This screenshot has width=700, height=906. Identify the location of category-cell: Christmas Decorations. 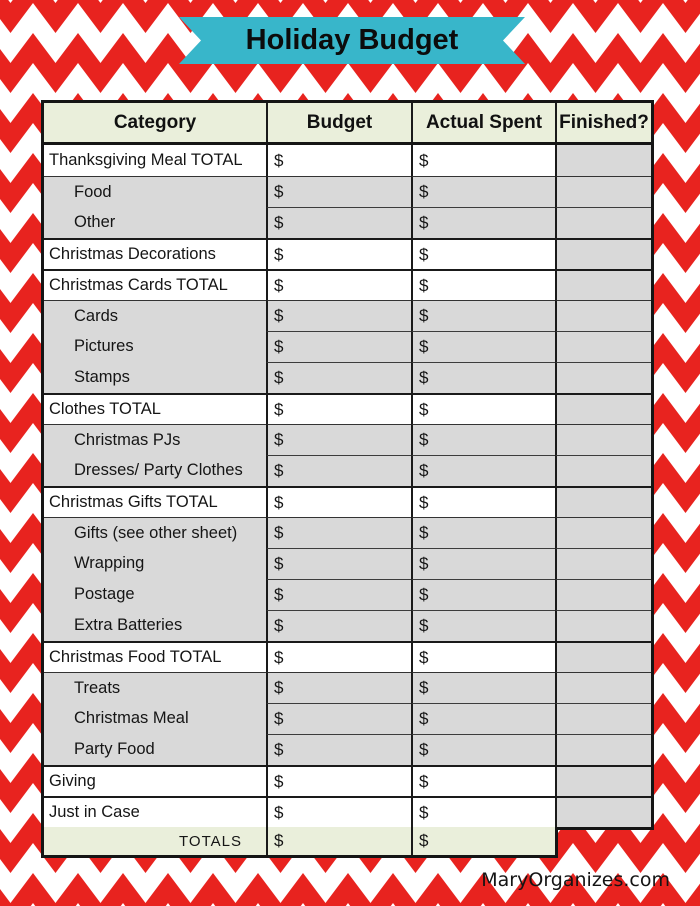
(155, 253).